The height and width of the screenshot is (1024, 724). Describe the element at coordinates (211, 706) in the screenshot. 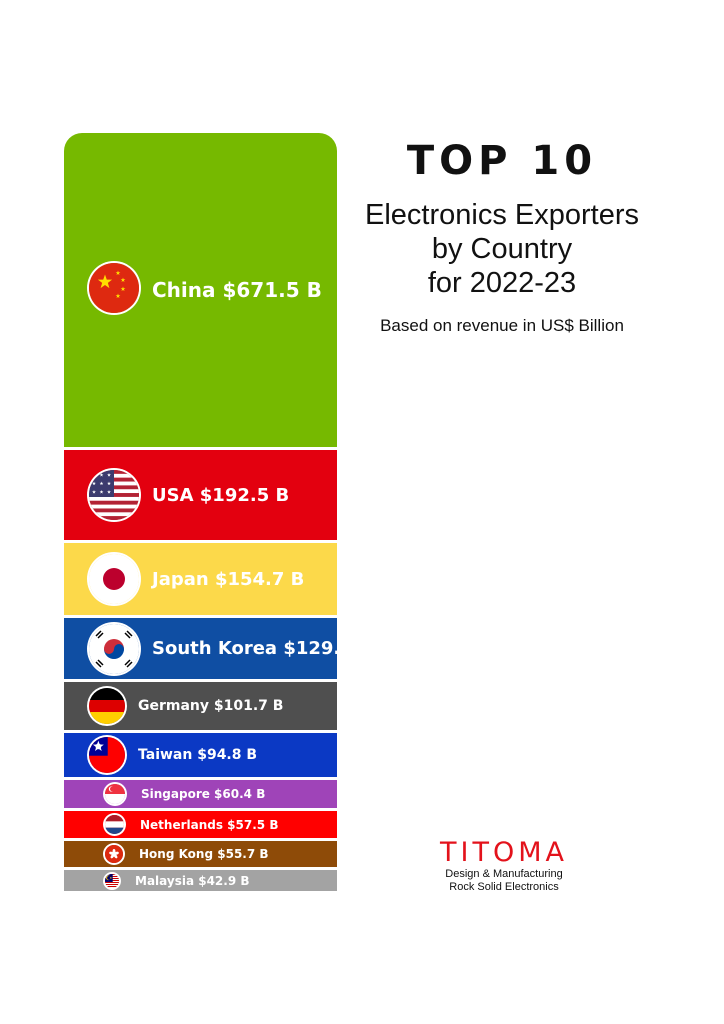

I see `data-label: Germany $101.7 B` at that location.